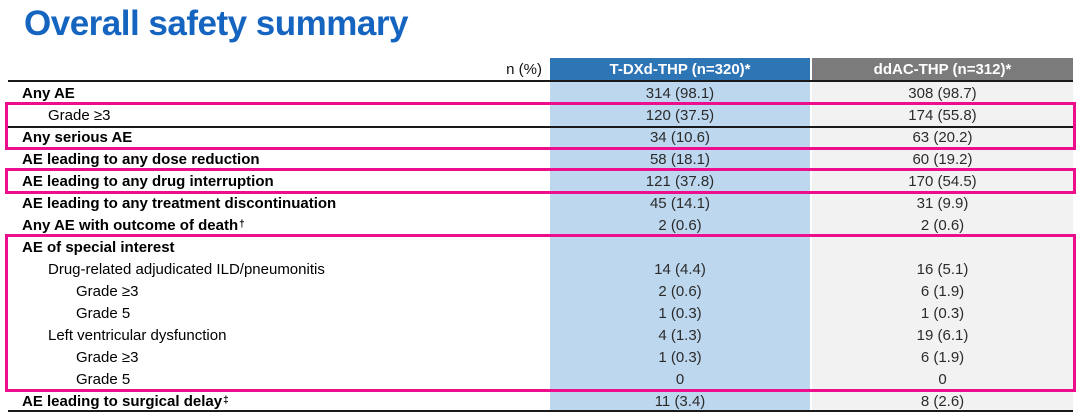 The width and height of the screenshot is (1080, 416). What do you see at coordinates (942, 69) in the screenshot?
I see `column-header-ddac-thp: ddAC-THP (n=312)*` at bounding box center [942, 69].